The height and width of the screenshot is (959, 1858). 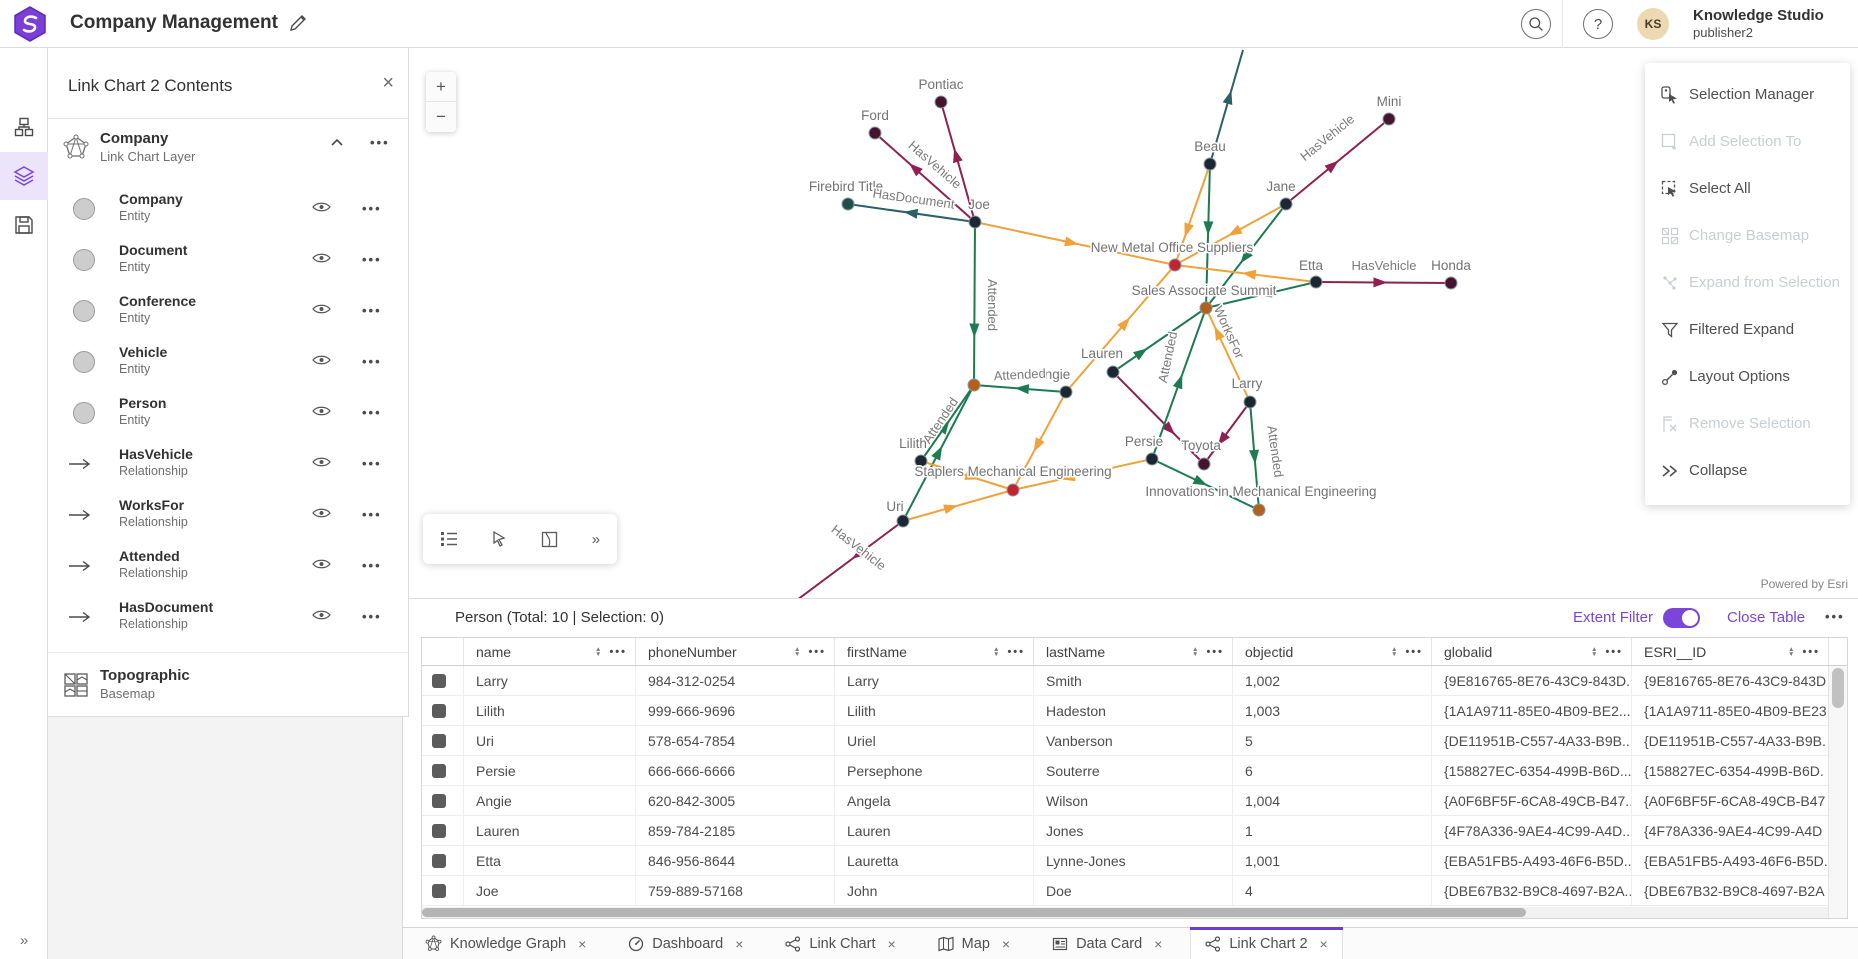 What do you see at coordinates (550, 651) in the screenshot?
I see `column-header-name: name ▲ ▼ •••` at bounding box center [550, 651].